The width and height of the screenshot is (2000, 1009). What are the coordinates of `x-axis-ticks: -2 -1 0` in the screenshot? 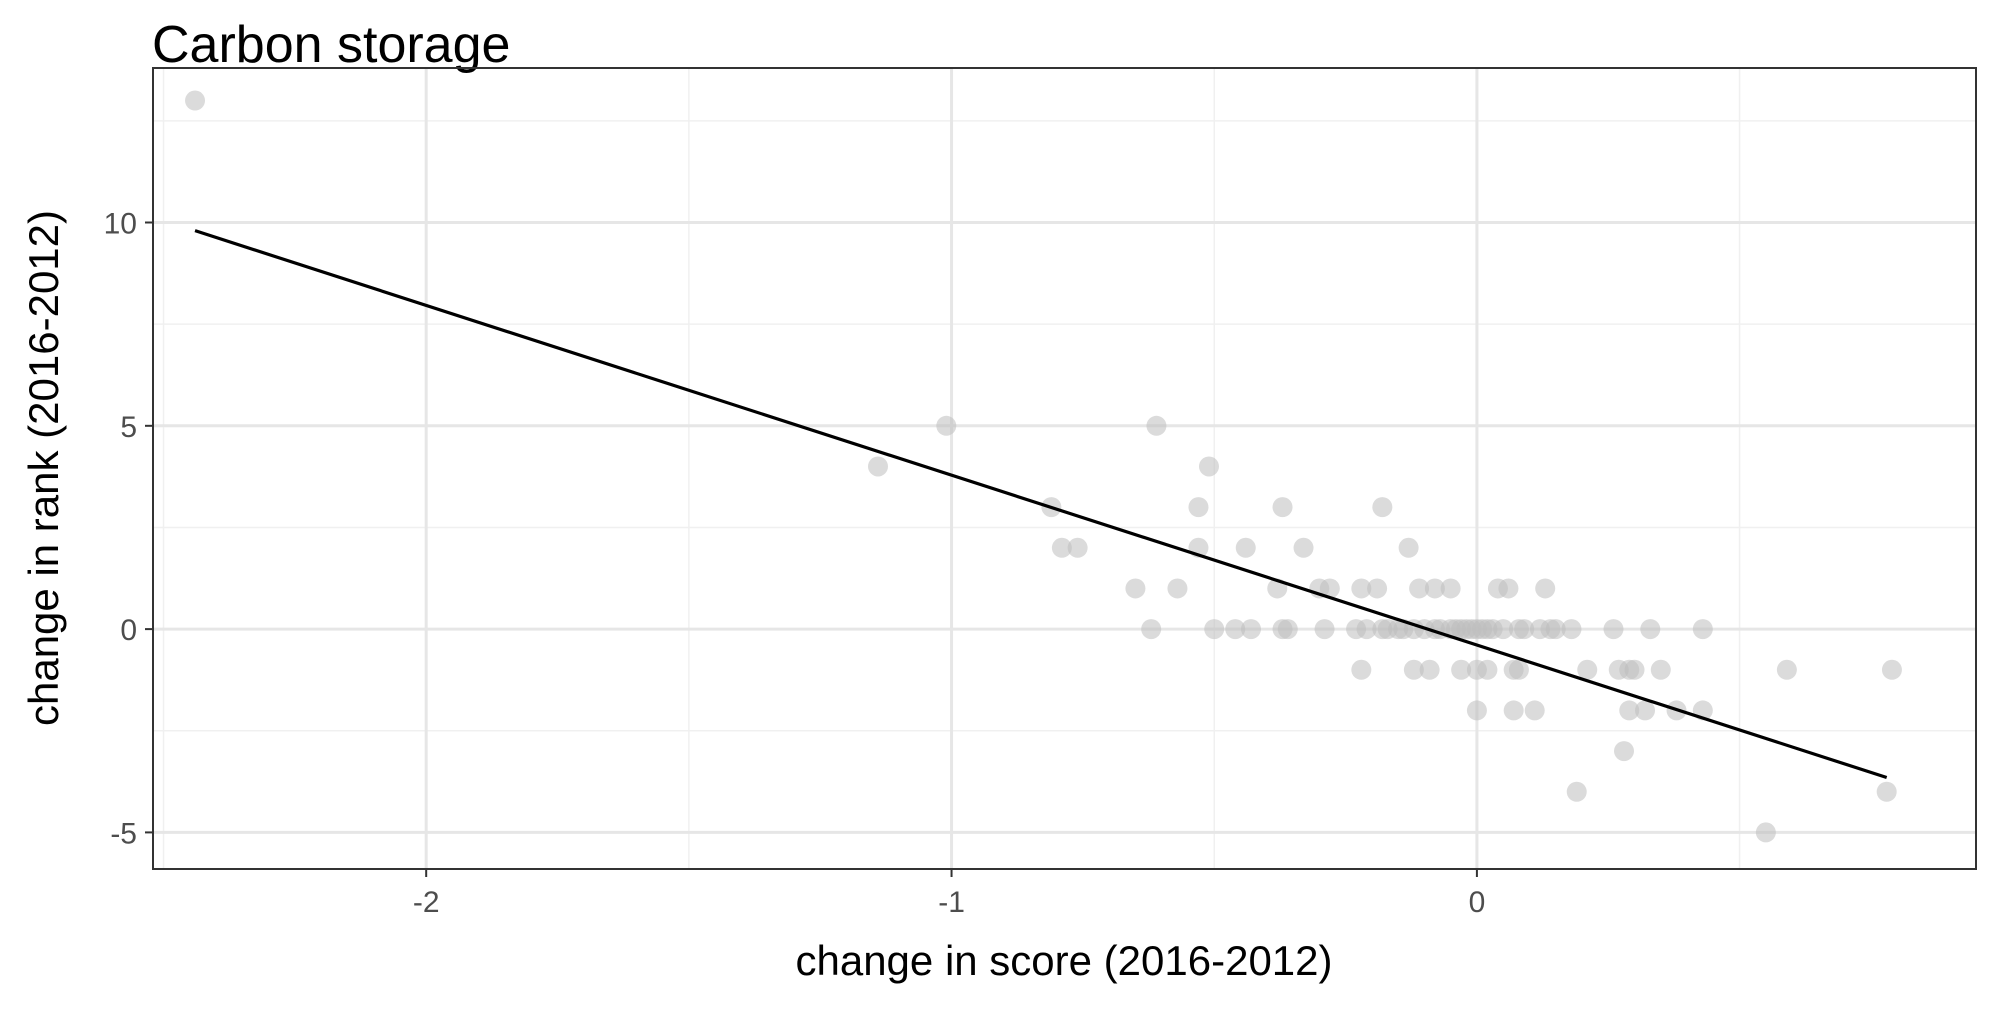 It's located at (949, 894).